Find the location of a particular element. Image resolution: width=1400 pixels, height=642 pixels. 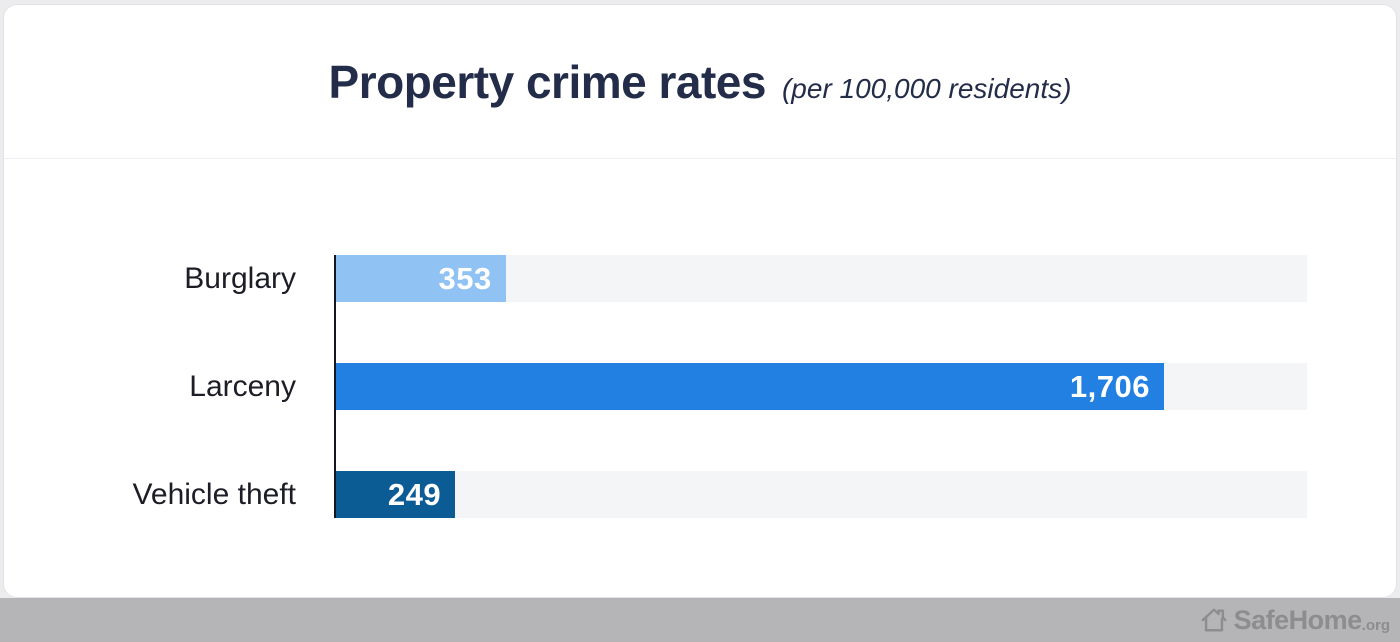

chart-subtitle: (per 100,000 residents) is located at coordinates (926, 88).